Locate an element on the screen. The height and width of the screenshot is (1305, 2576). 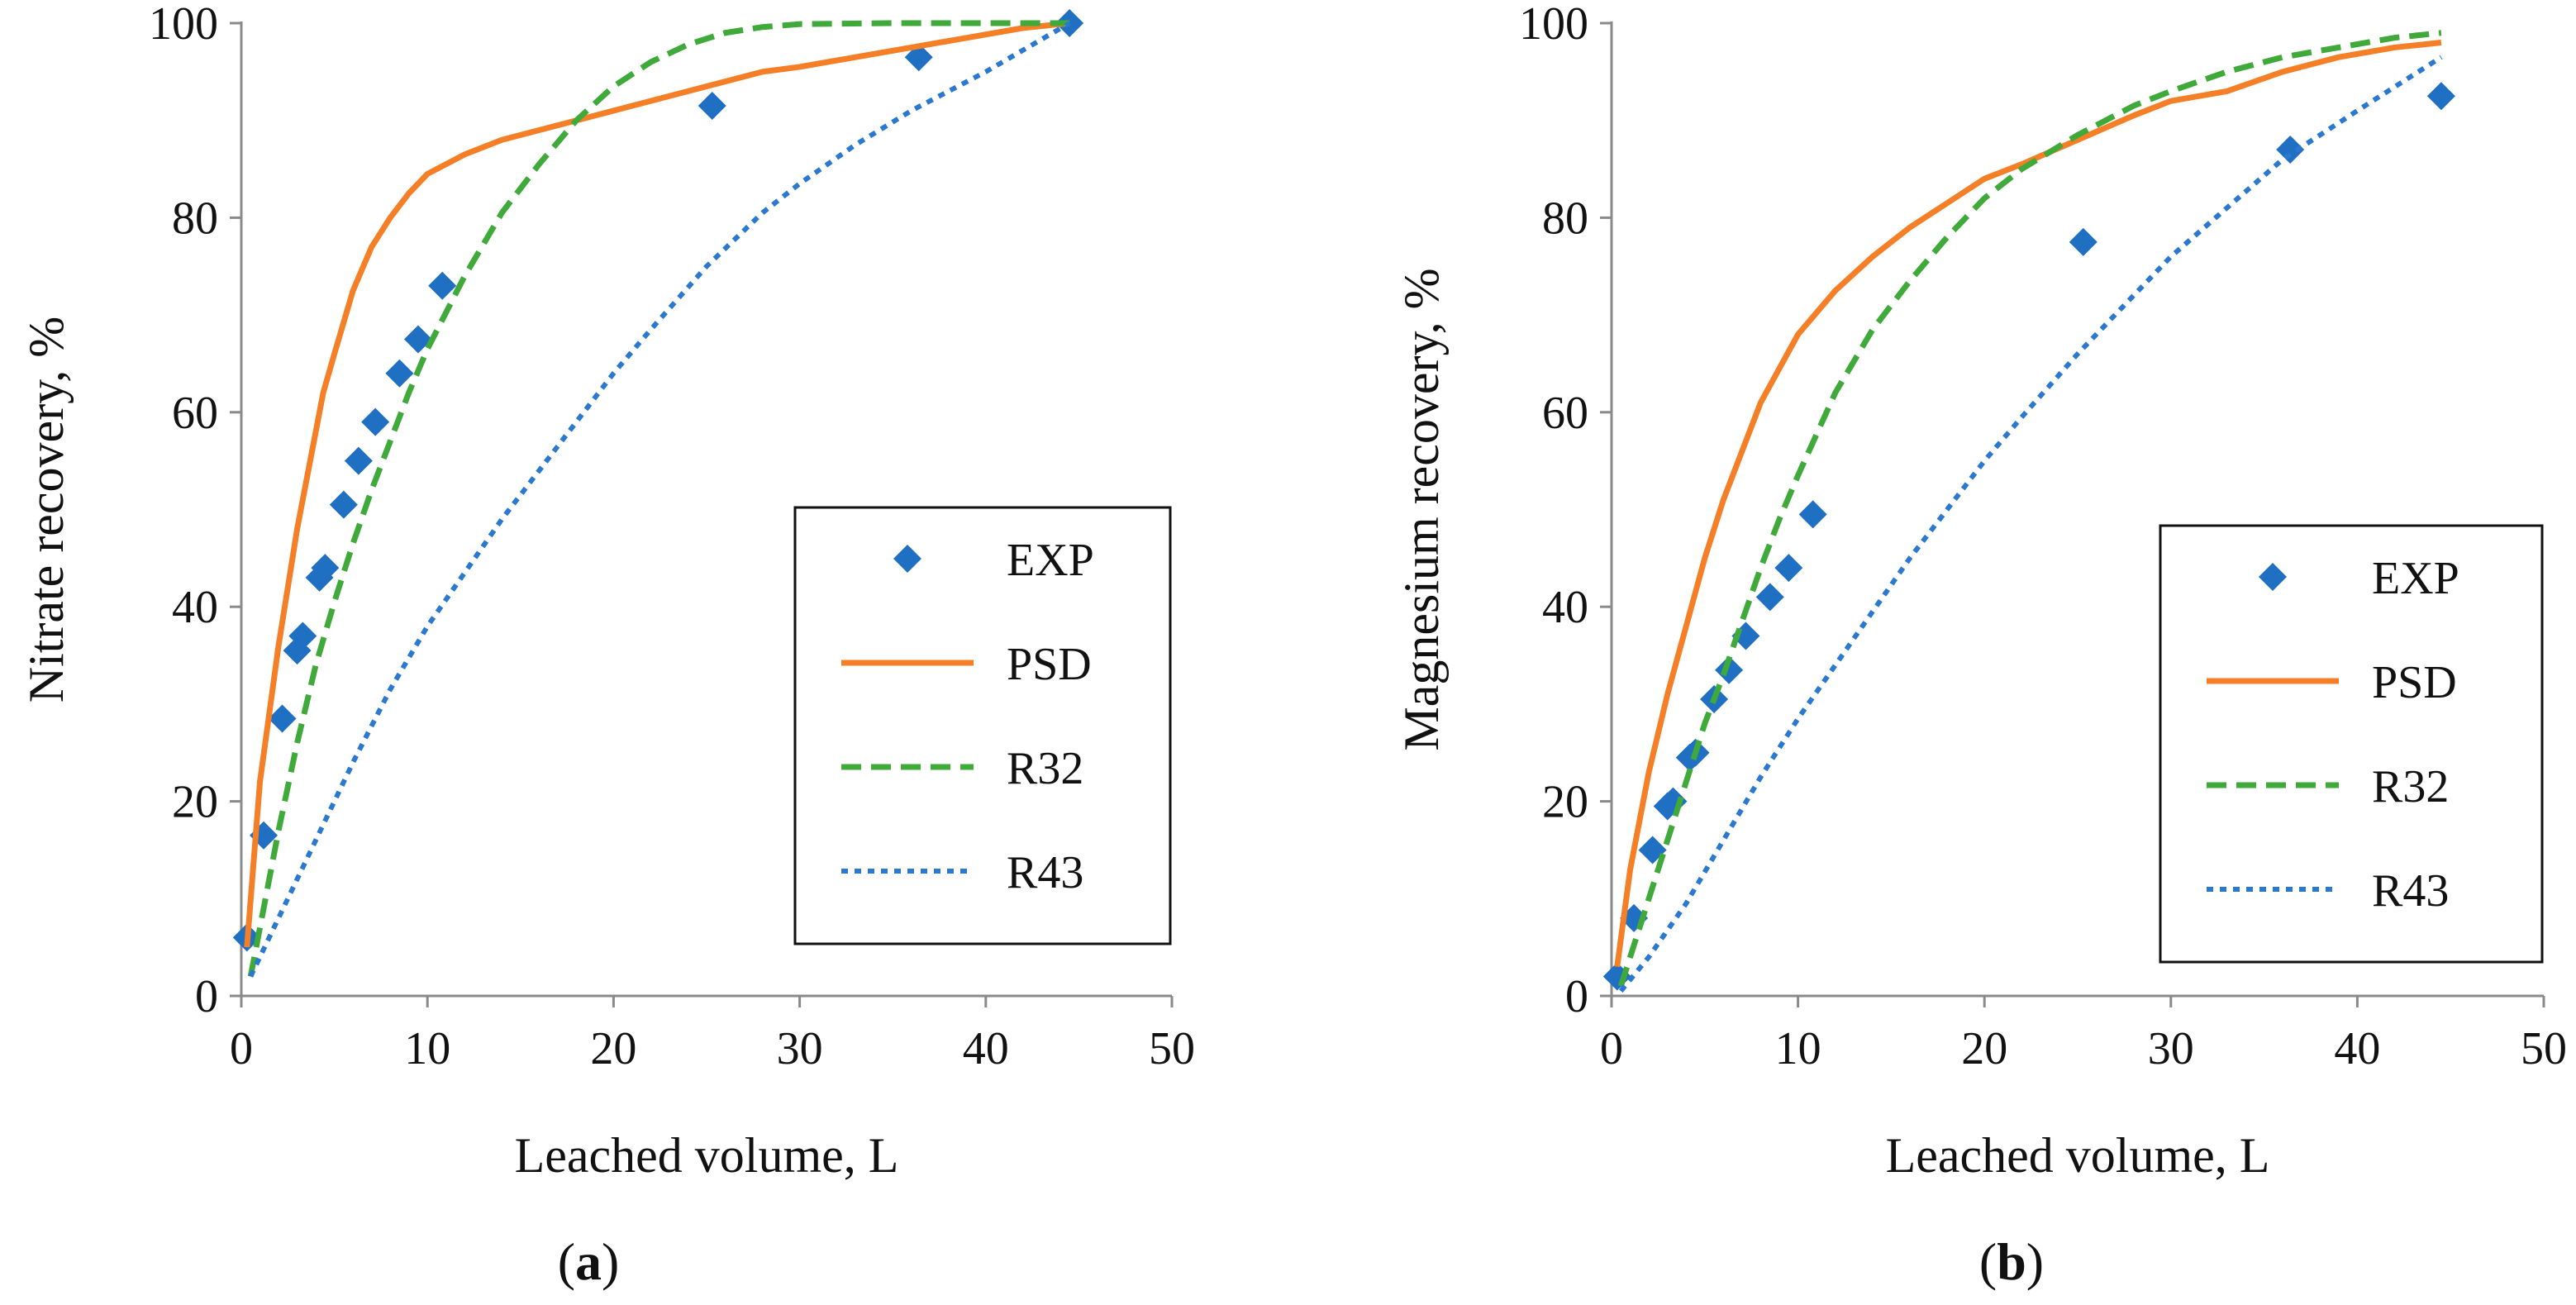
panel-b-legend-box is located at coordinates (2351, 744).